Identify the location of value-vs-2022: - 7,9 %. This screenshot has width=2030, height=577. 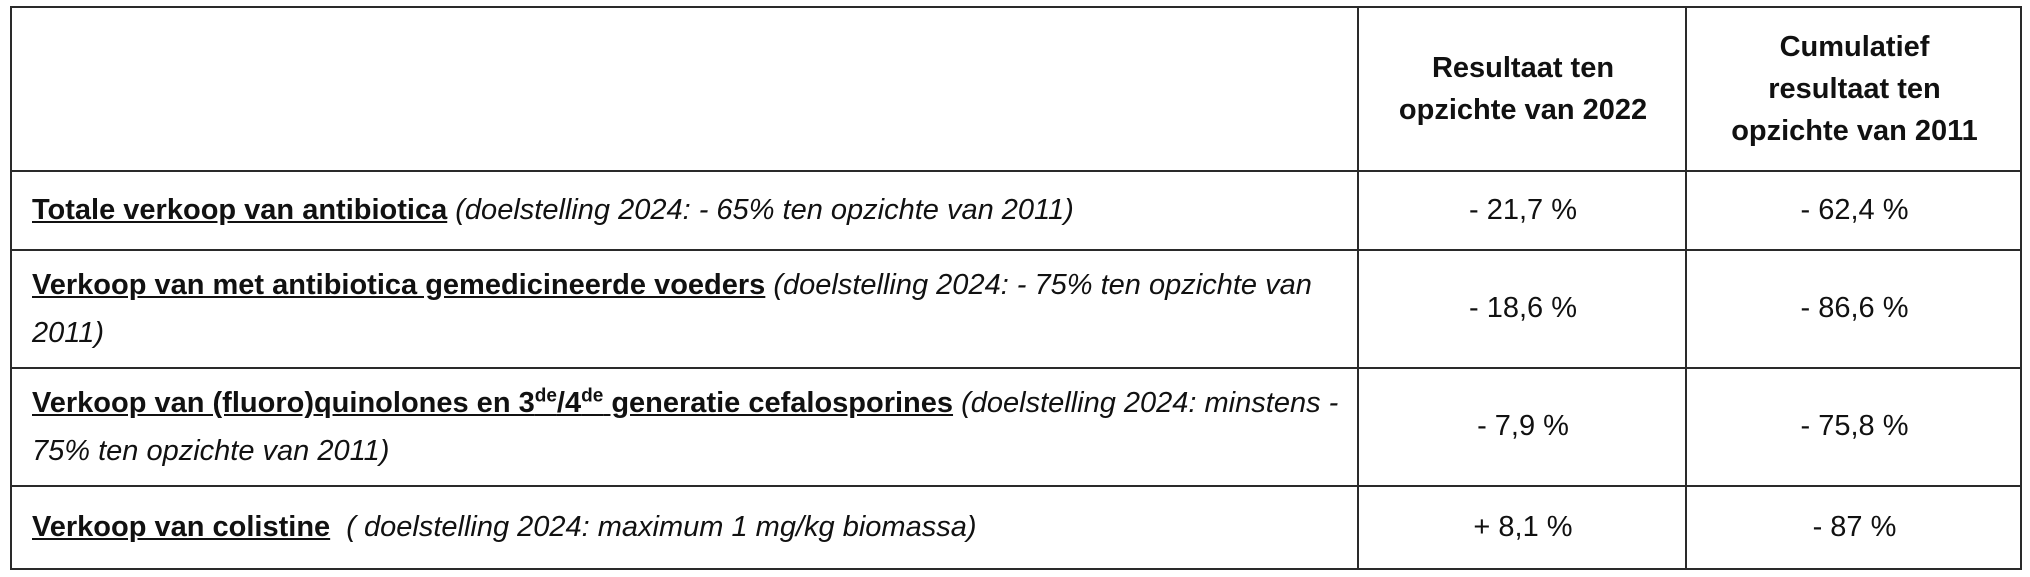
(1522, 426).